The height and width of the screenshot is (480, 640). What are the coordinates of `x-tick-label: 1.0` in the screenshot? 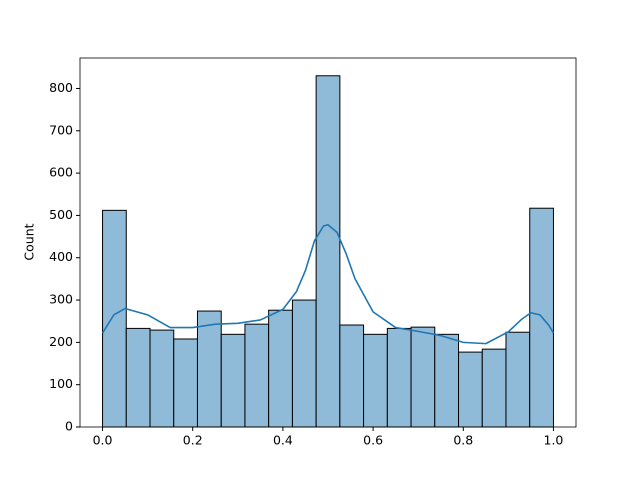 It's located at (554, 440).